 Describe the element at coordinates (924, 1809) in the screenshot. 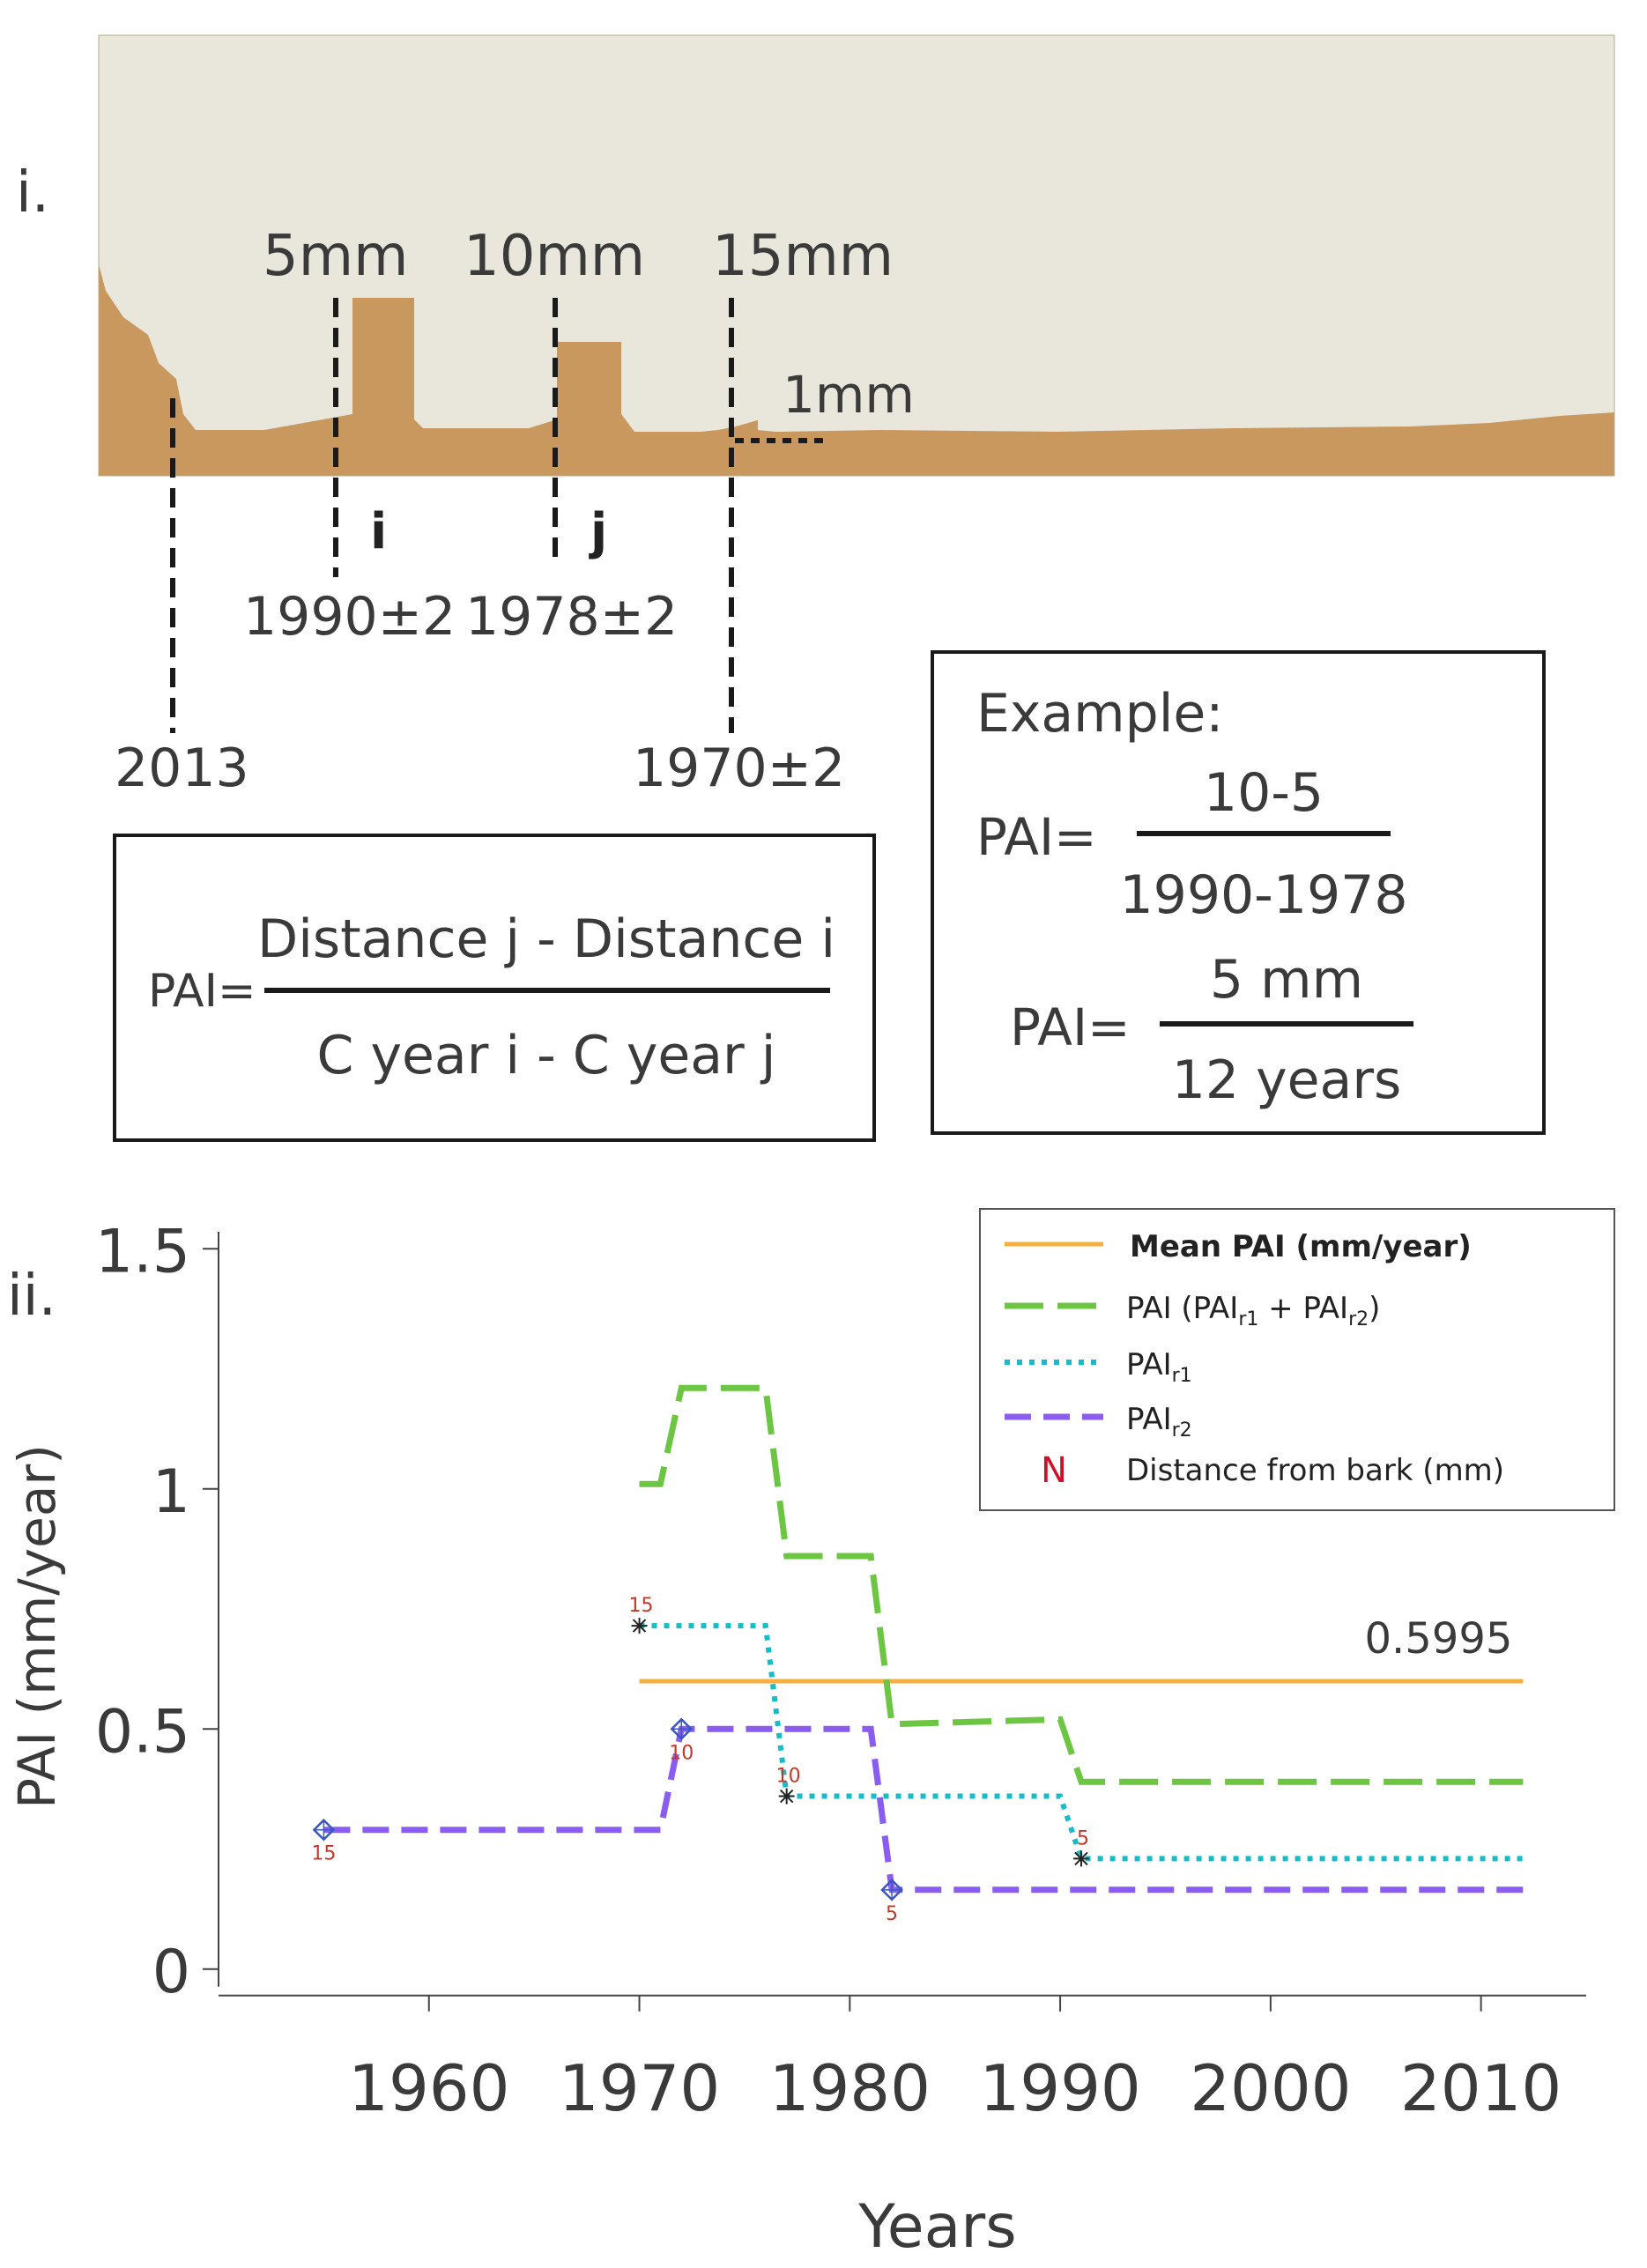

I see `series-line-r2` at that location.